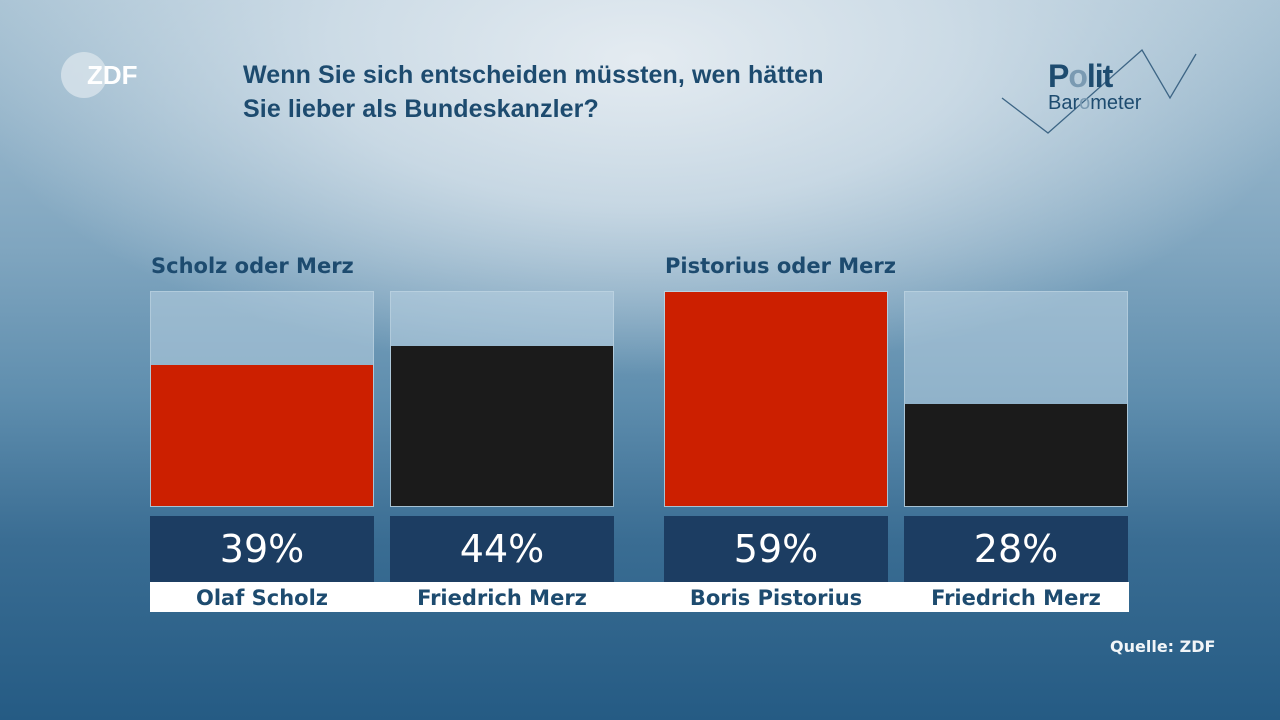 This screenshot has width=1280, height=720. Describe the element at coordinates (1016, 598) in the screenshot. I see `name-label-friedrich-merz-2: Friedrich Merz` at that location.